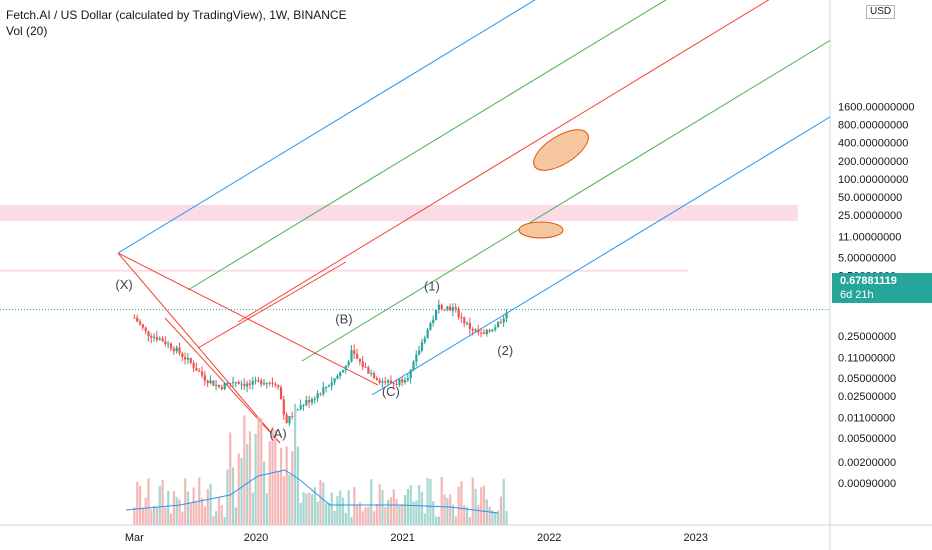  Describe the element at coordinates (123, 284) in the screenshot. I see `wave-label: (X)` at that location.